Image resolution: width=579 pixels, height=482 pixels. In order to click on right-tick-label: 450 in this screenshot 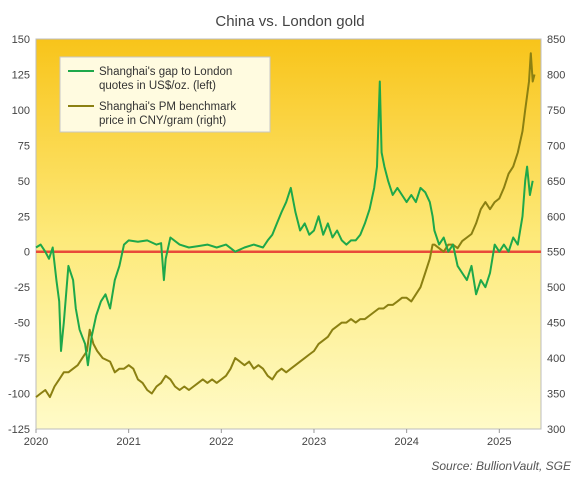, I will do `click(556, 324)`.